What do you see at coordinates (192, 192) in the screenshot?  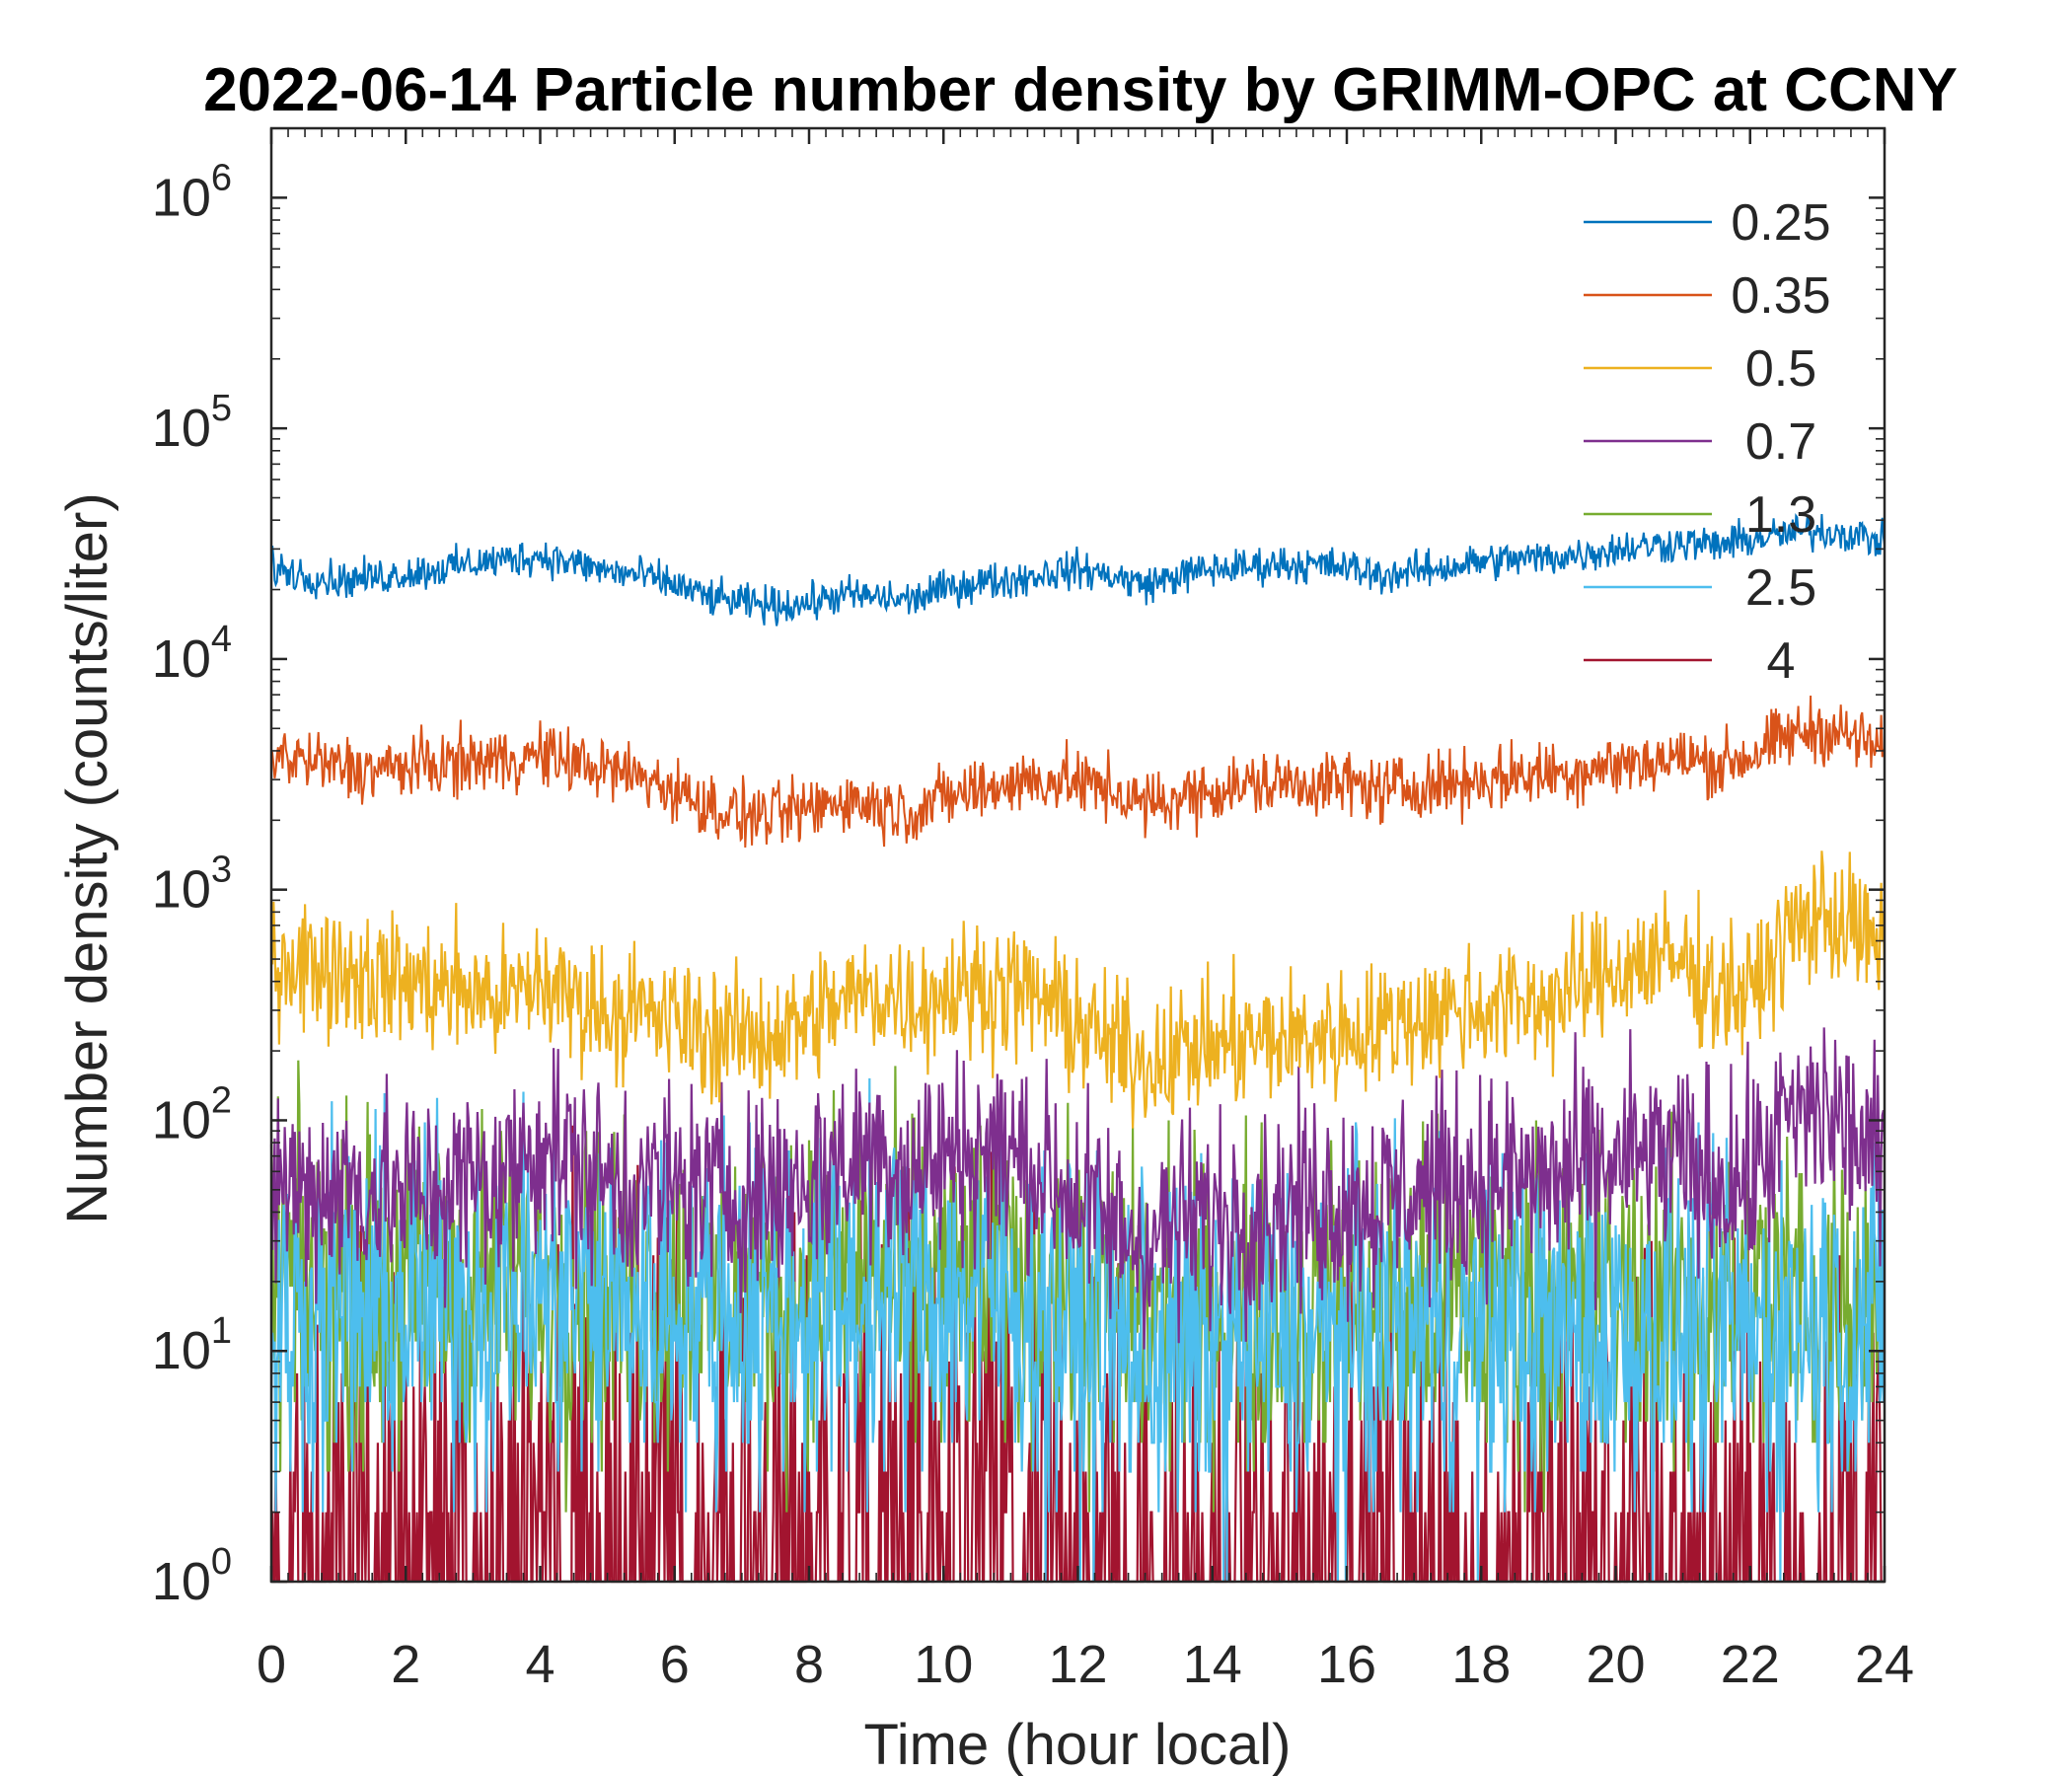 I see `y-tick-label: 10⁶` at bounding box center [192, 192].